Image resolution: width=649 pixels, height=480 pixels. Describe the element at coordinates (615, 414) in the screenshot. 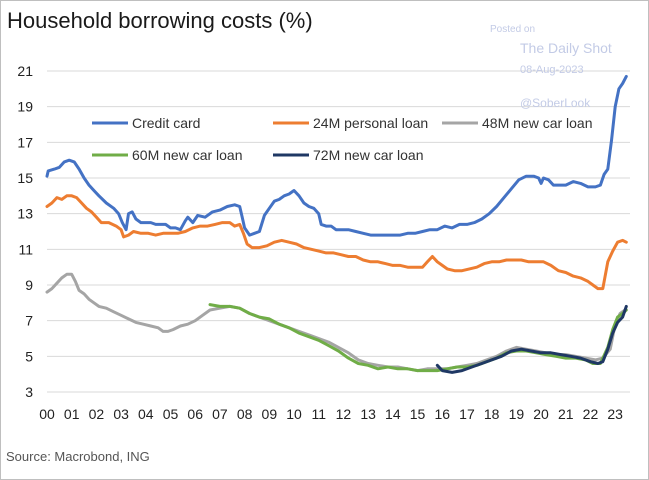

I see `x-tick-label: 23` at that location.